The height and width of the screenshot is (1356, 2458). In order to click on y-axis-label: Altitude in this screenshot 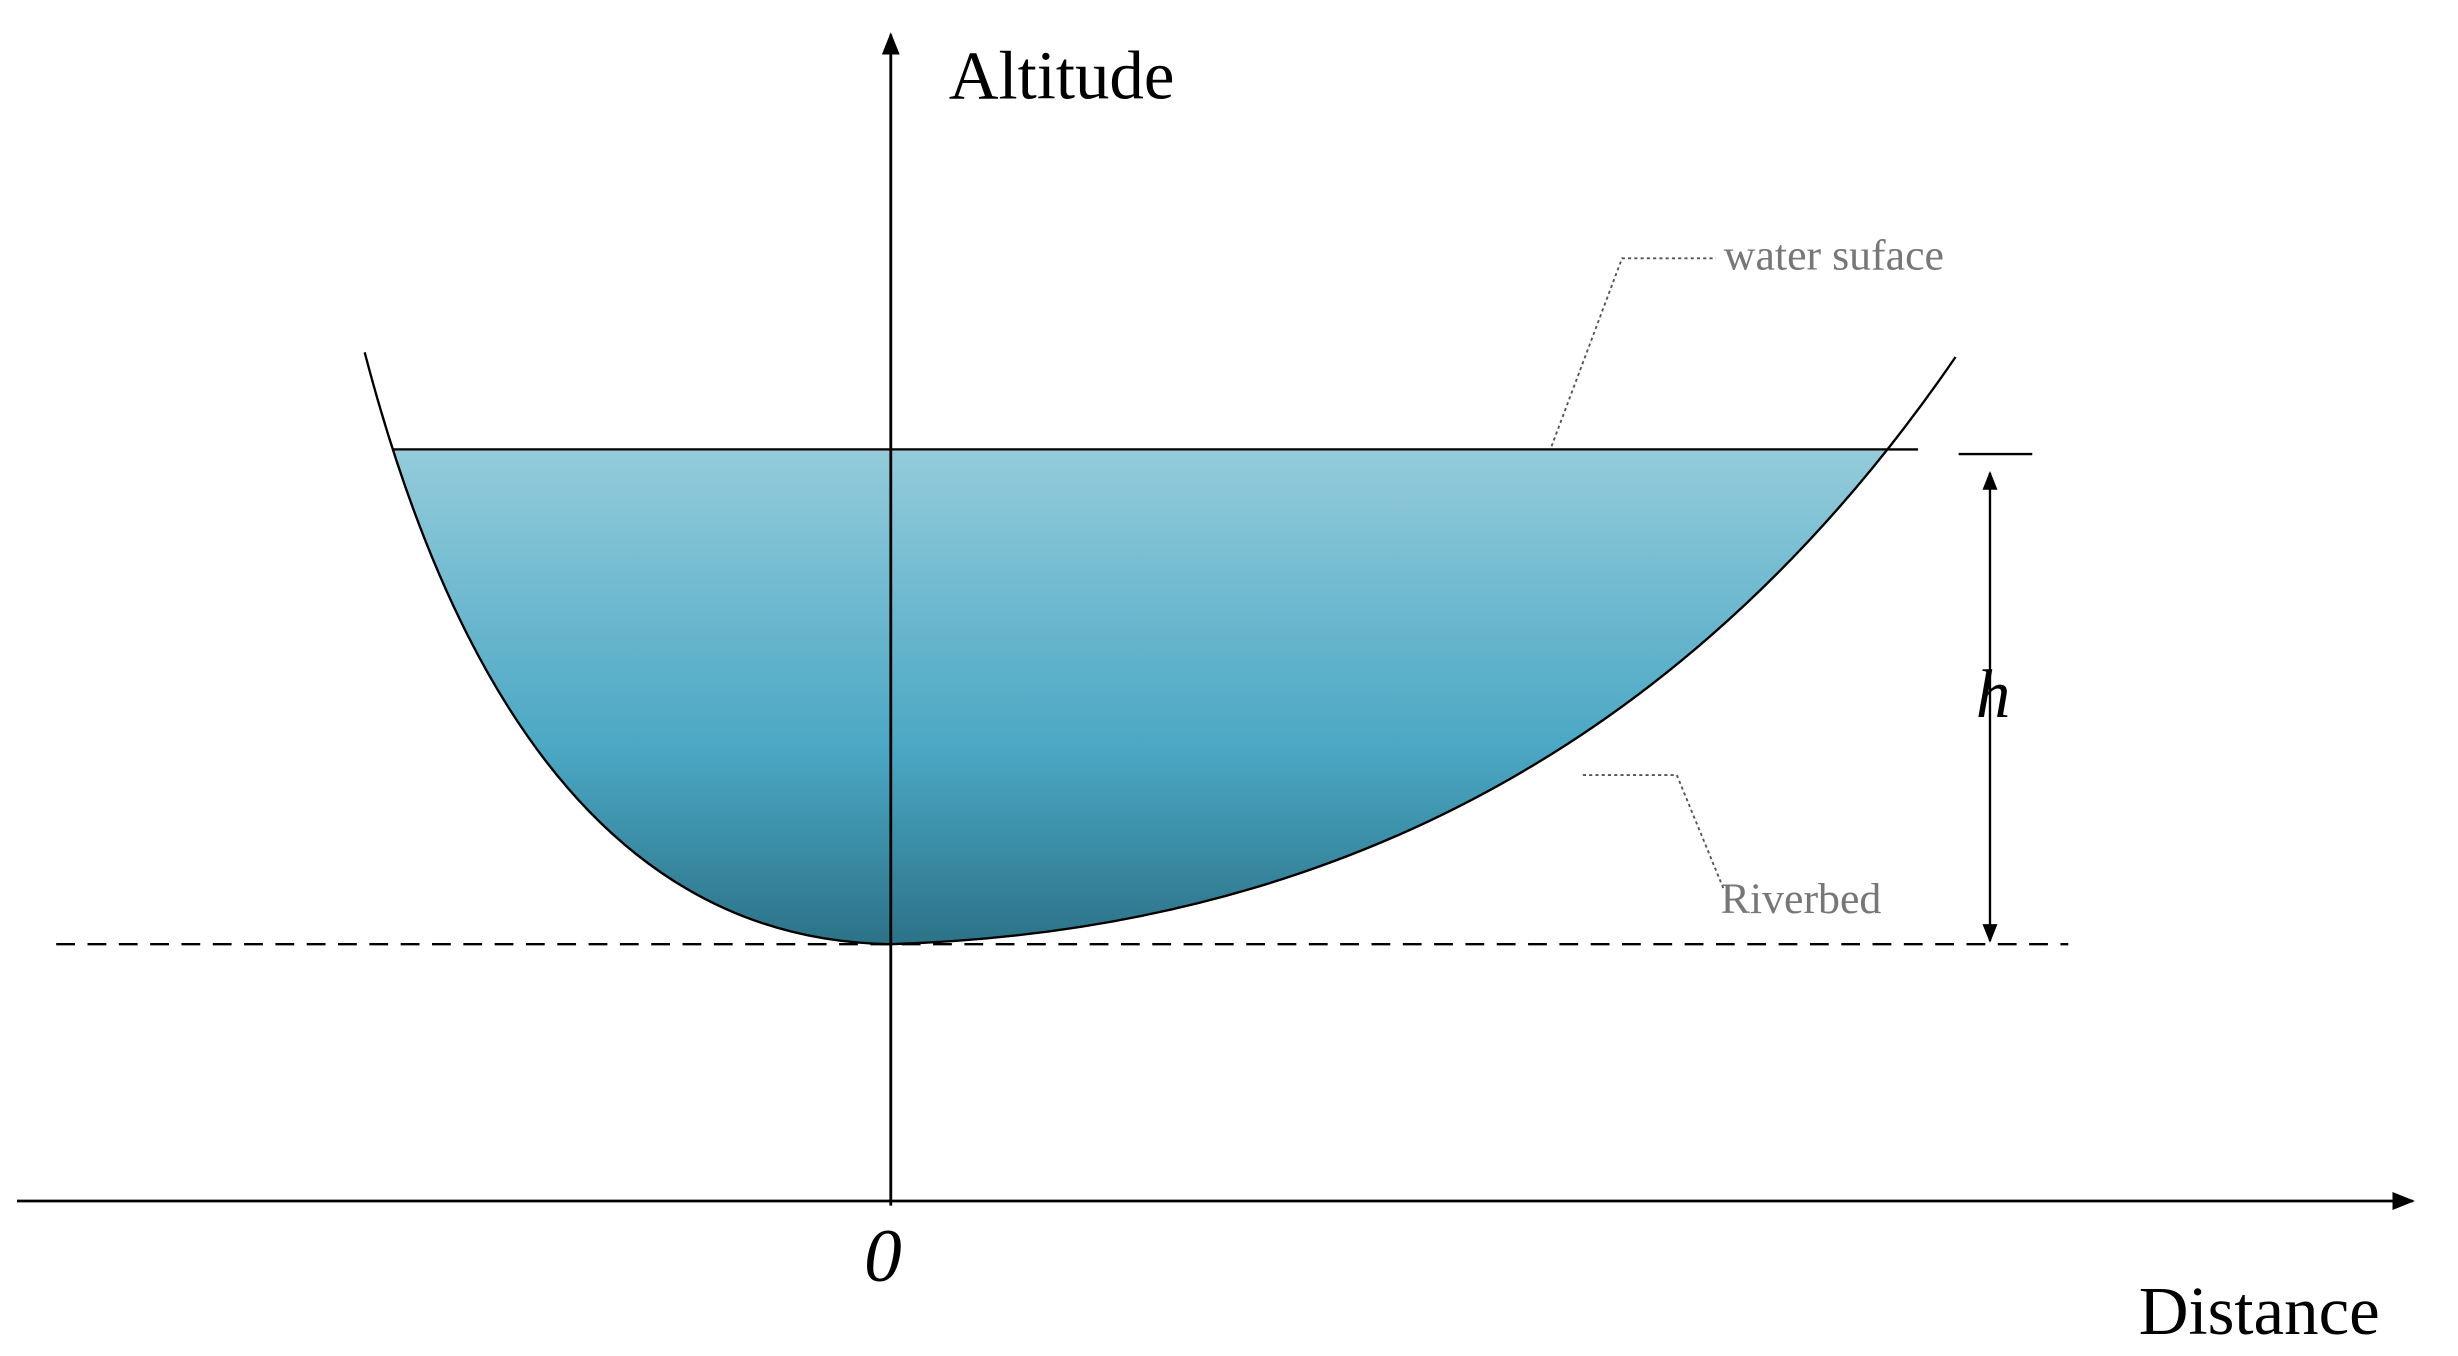, I will do `click(1062, 76)`.